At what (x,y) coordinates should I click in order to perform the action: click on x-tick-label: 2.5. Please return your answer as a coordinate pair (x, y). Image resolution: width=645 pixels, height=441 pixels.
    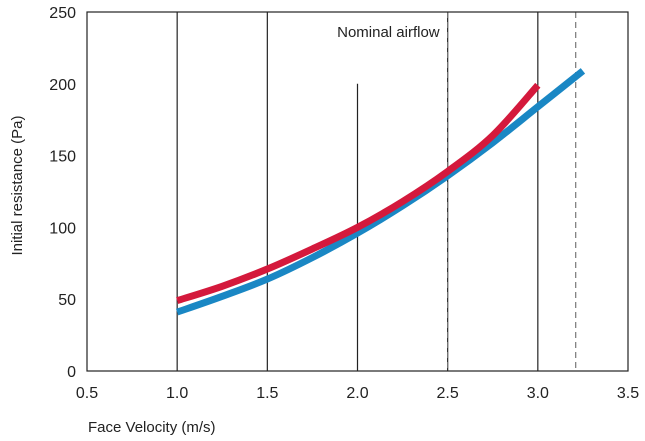
    Looking at the image, I should click on (448, 393).